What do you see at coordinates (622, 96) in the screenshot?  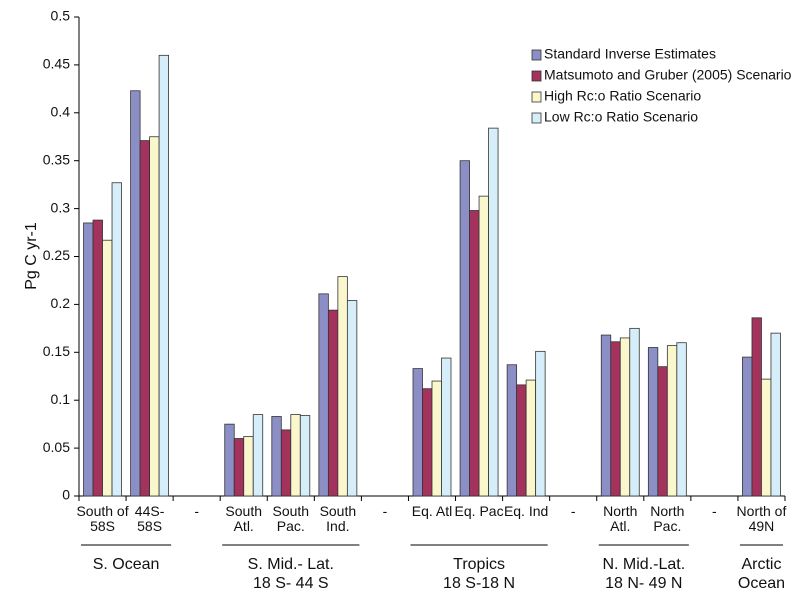 I see `legend-label: High Rc:o Ratio Scenario` at bounding box center [622, 96].